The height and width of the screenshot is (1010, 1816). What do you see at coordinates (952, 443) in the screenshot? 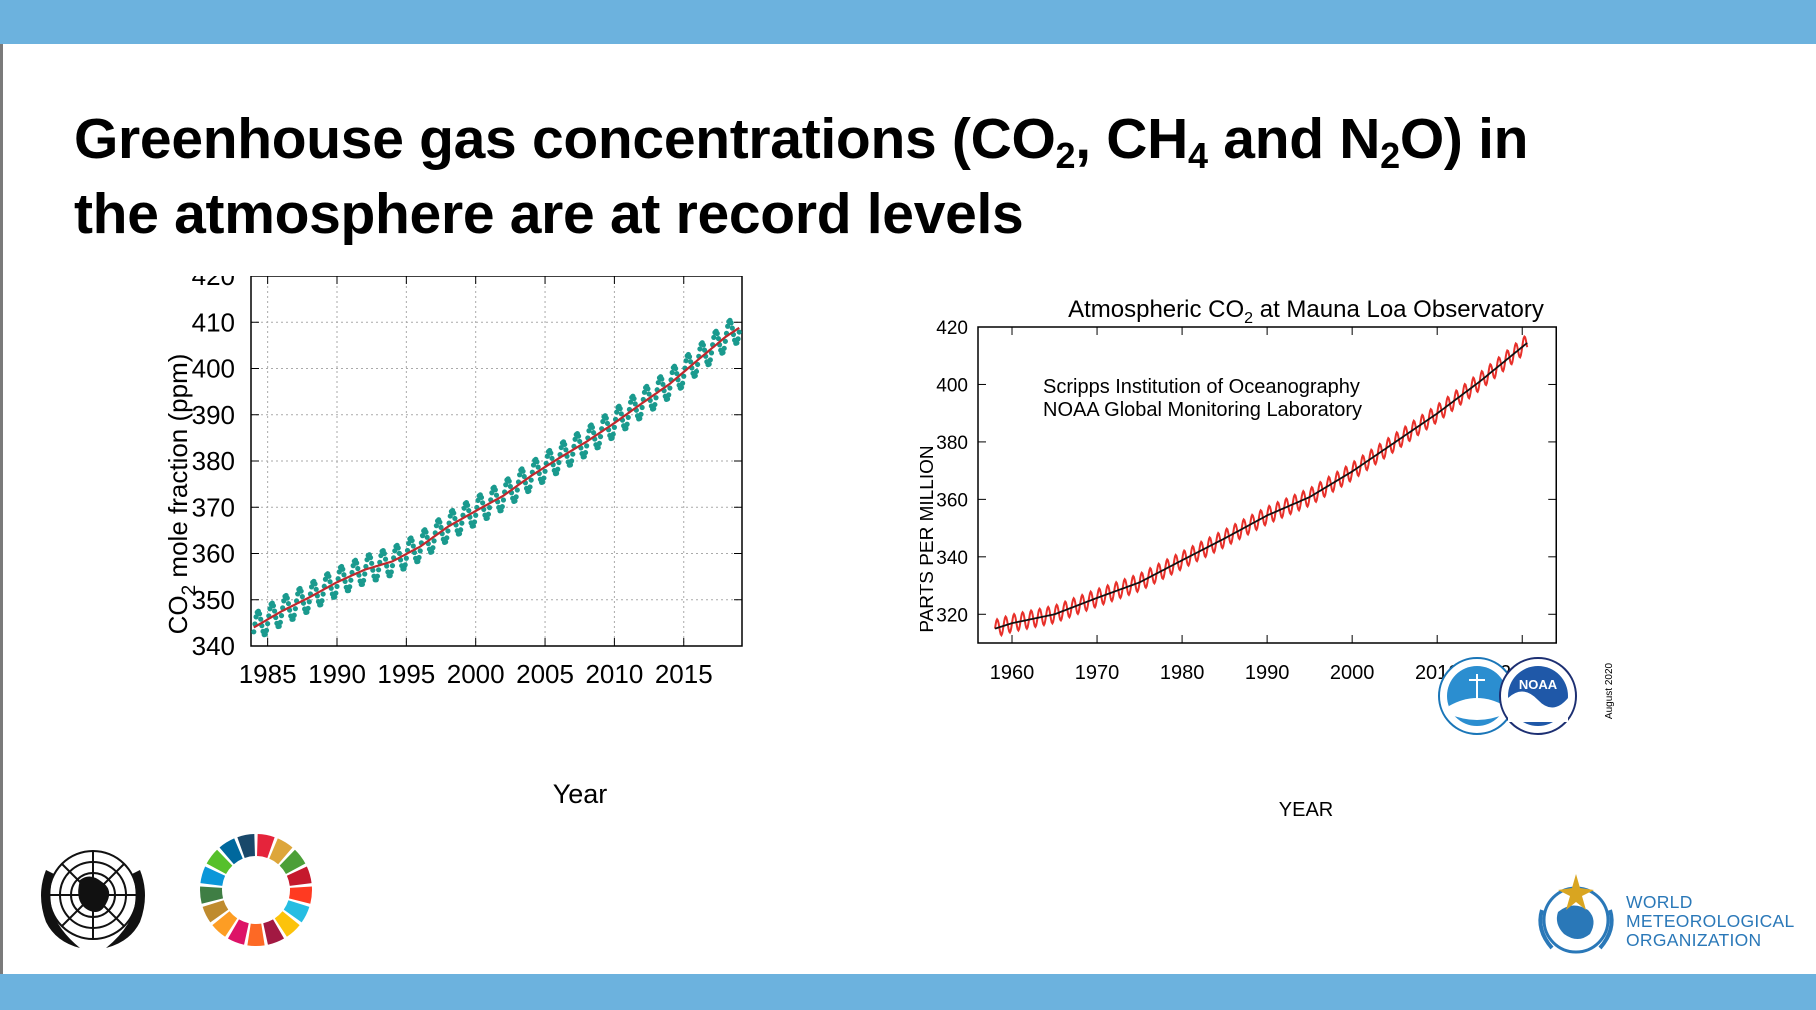
I see `right-y-tick-label: 380` at bounding box center [952, 443].